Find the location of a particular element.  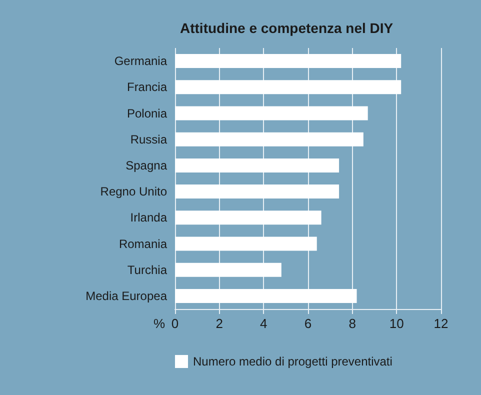

x-axis-title: % is located at coordinates (159, 323).